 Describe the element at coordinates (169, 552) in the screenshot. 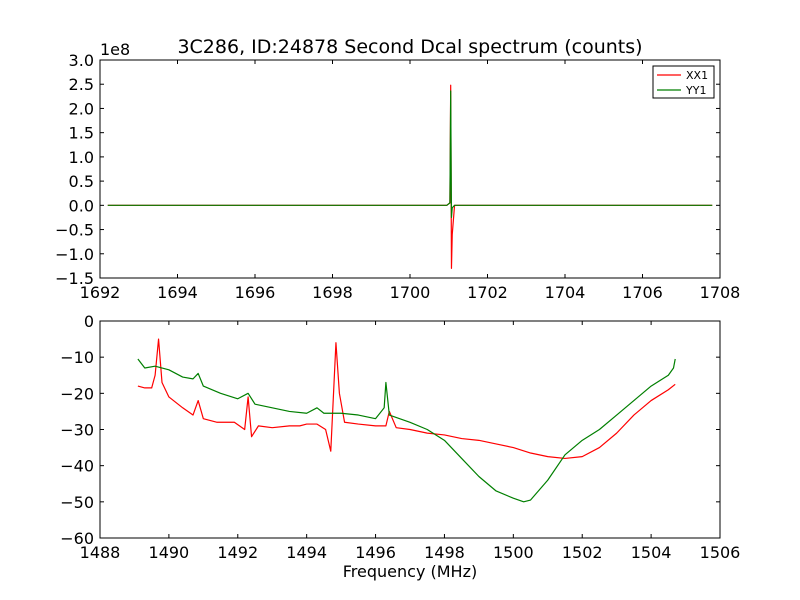

I see `x-tick-label-1-1: 1490` at that location.